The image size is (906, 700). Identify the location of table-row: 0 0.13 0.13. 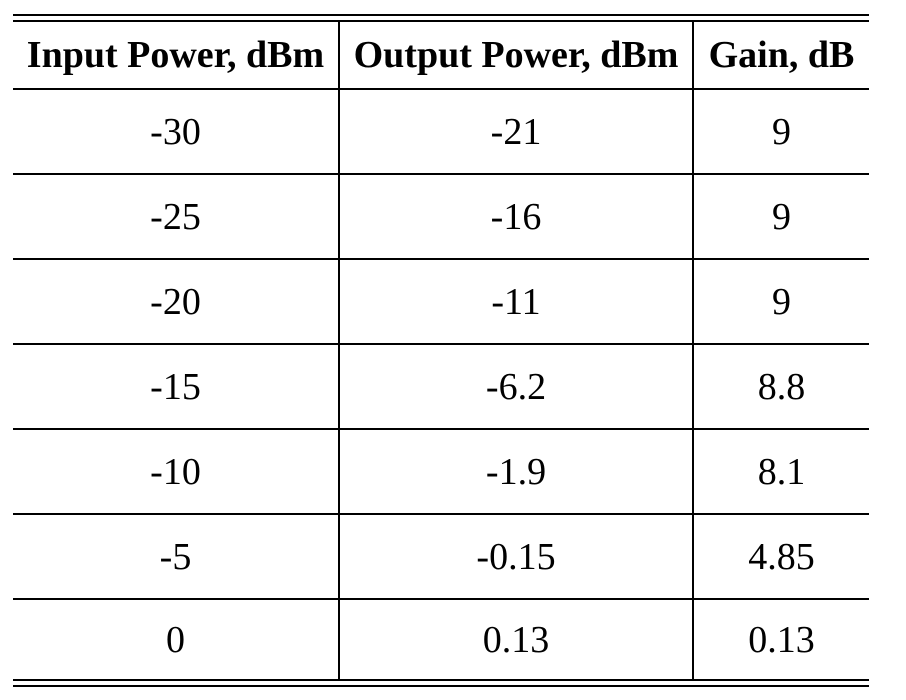
(441, 639).